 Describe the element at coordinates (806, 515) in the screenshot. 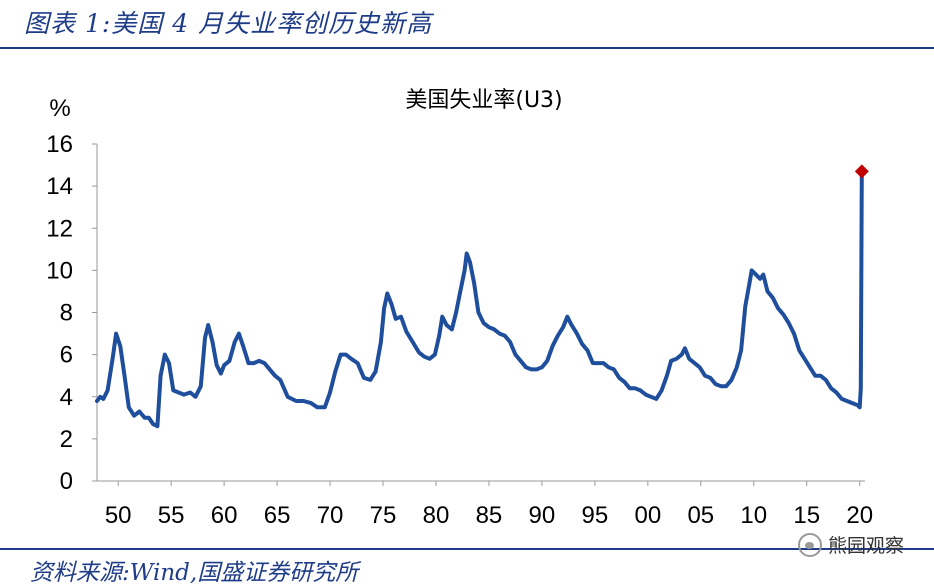

I see `x-tick-label: 15` at that location.